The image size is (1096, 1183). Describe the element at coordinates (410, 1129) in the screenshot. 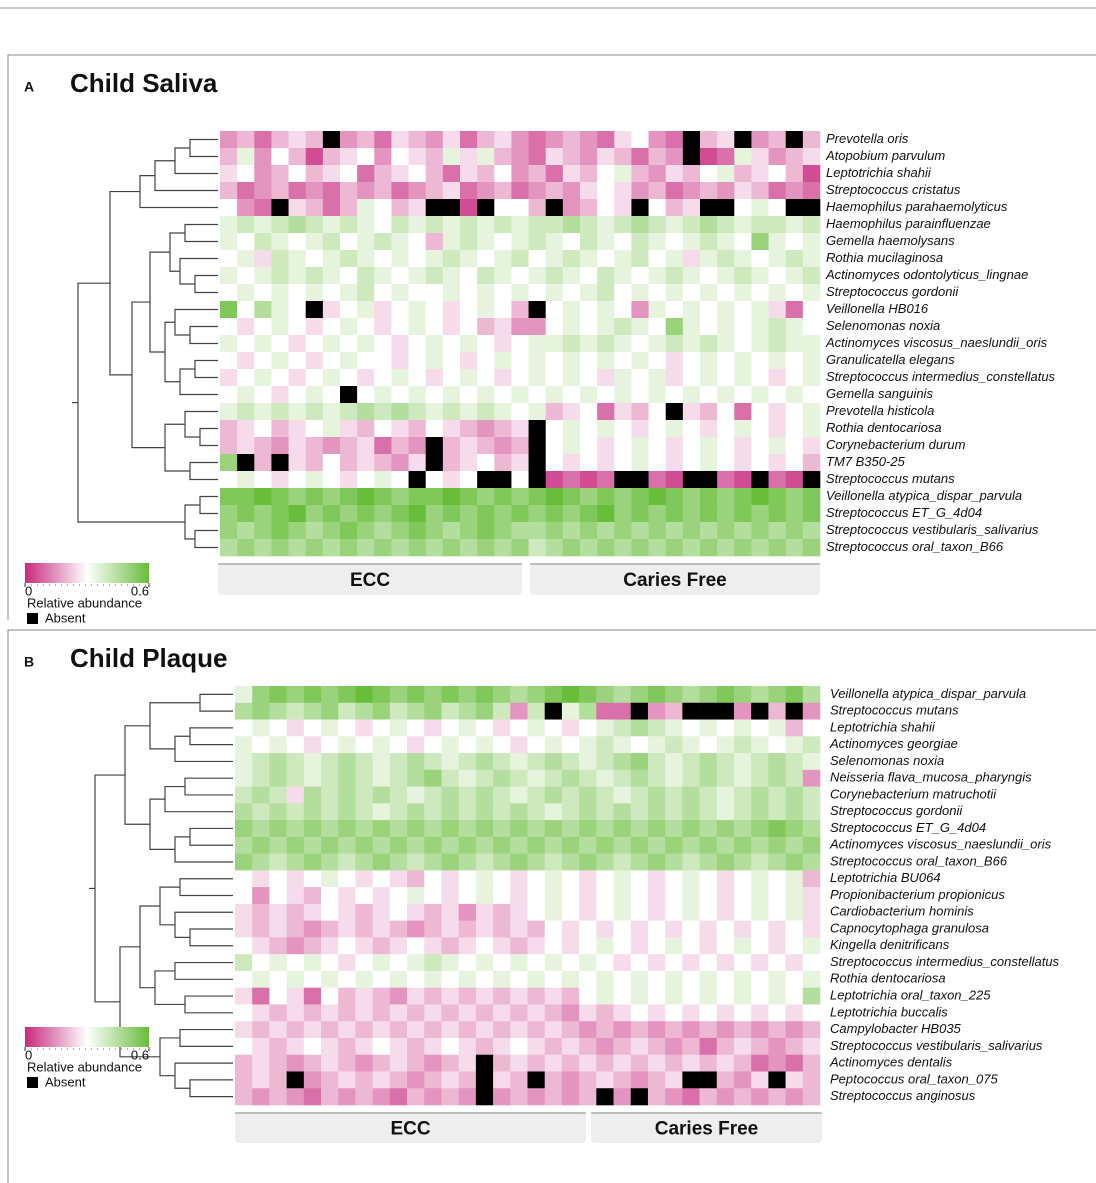

I see `group-label: ECC` at that location.